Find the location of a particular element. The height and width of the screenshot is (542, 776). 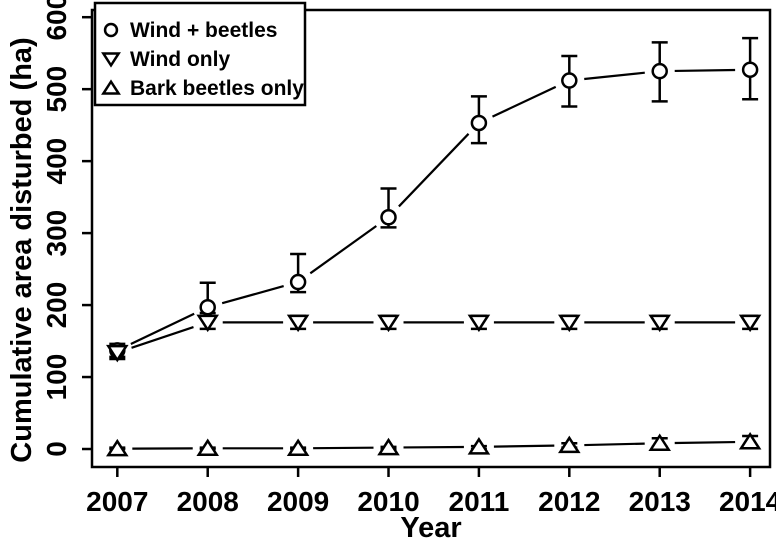

legend-box is located at coordinates (200, 54).